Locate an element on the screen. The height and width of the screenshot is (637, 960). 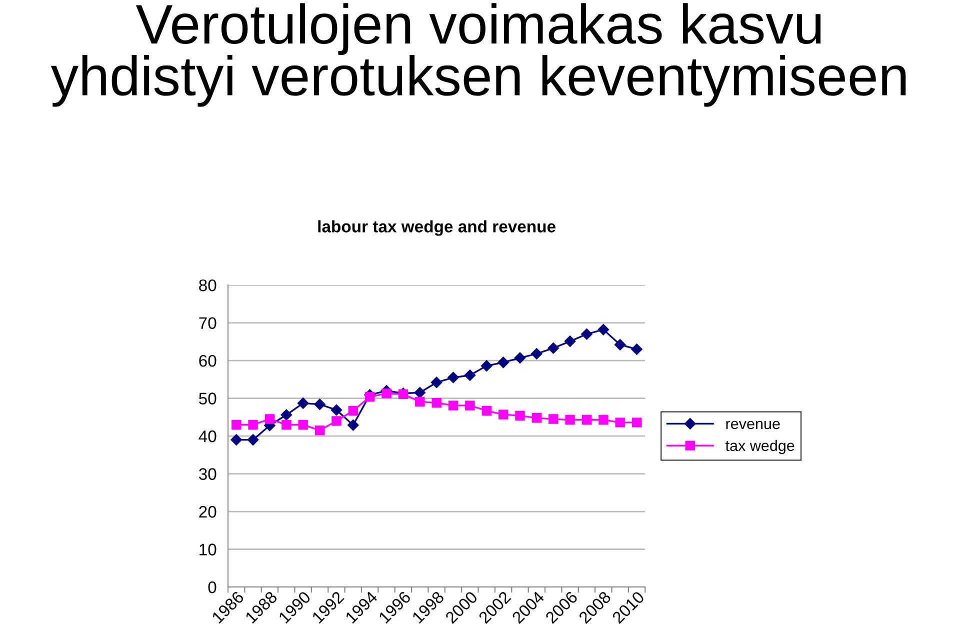
y-tick-label: 10 is located at coordinates (208, 550).